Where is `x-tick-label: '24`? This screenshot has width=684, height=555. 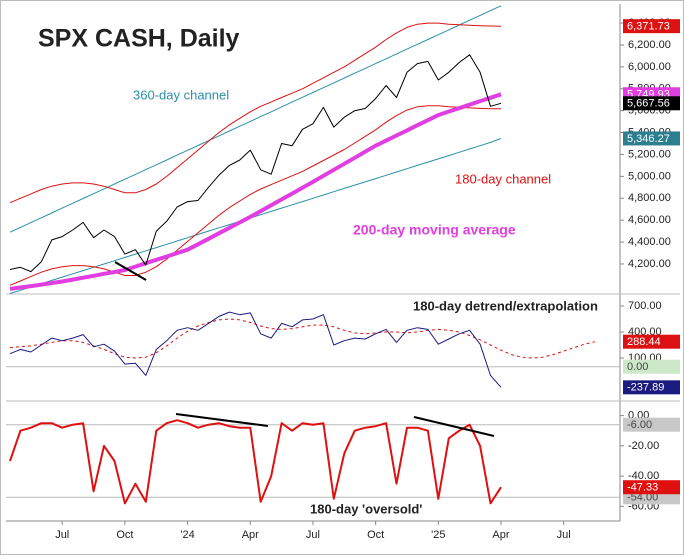
x-tick-label: '24 is located at coordinates (187, 535).